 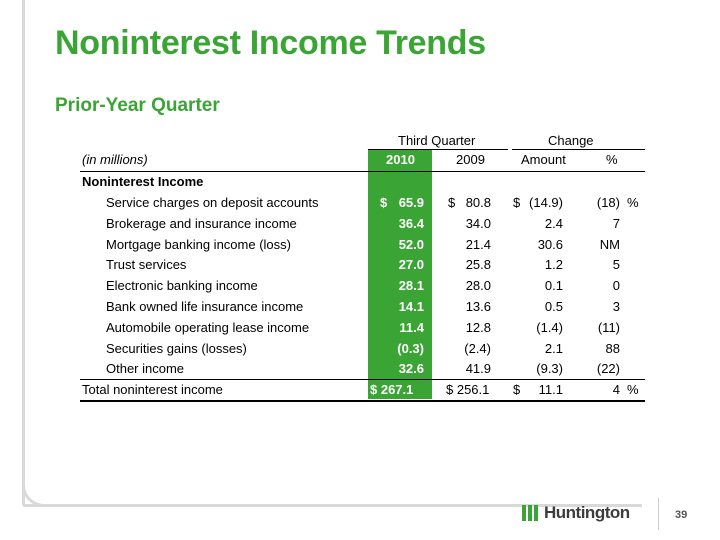 What do you see at coordinates (332, 505) in the screenshot?
I see `slide-frame-bottom` at bounding box center [332, 505].